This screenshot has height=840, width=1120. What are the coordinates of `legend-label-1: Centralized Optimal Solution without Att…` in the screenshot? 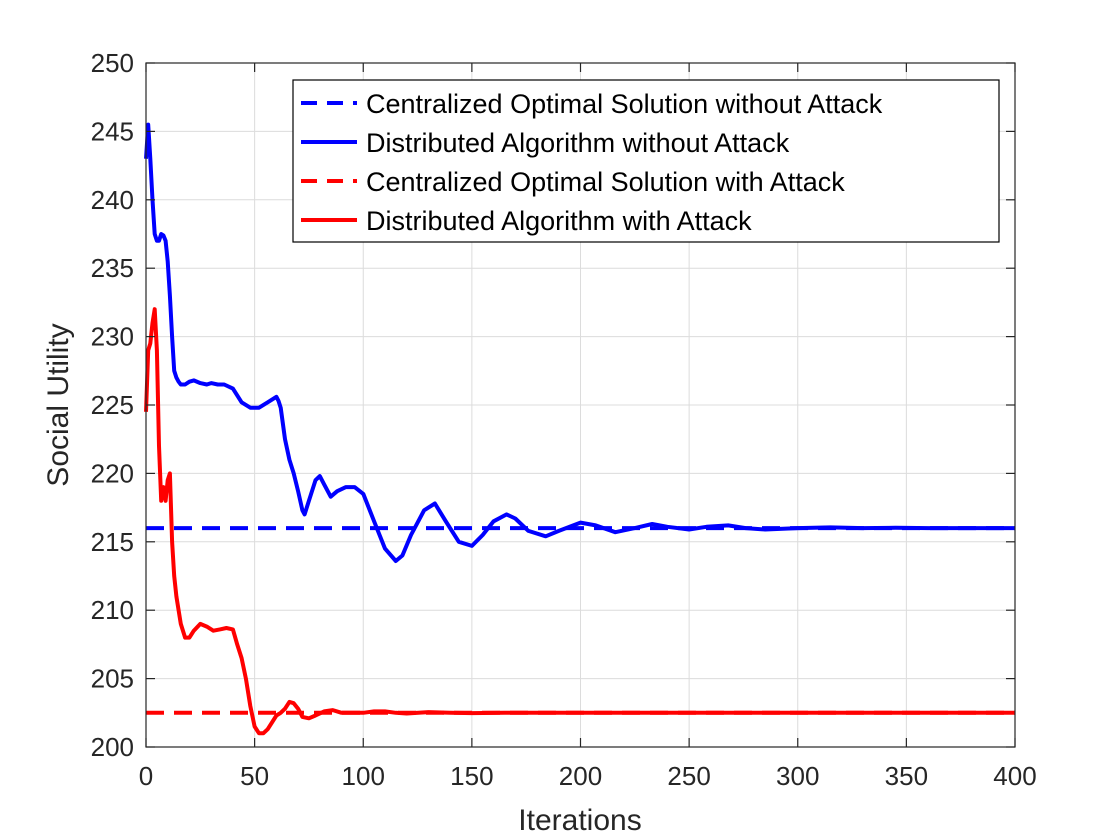 It's located at (624, 104).